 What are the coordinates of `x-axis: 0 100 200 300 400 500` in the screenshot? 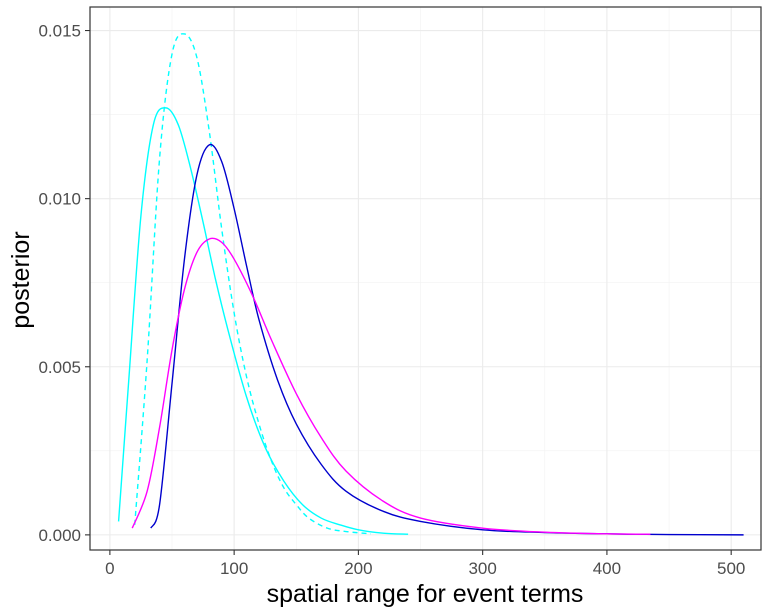 It's located at (425, 564).